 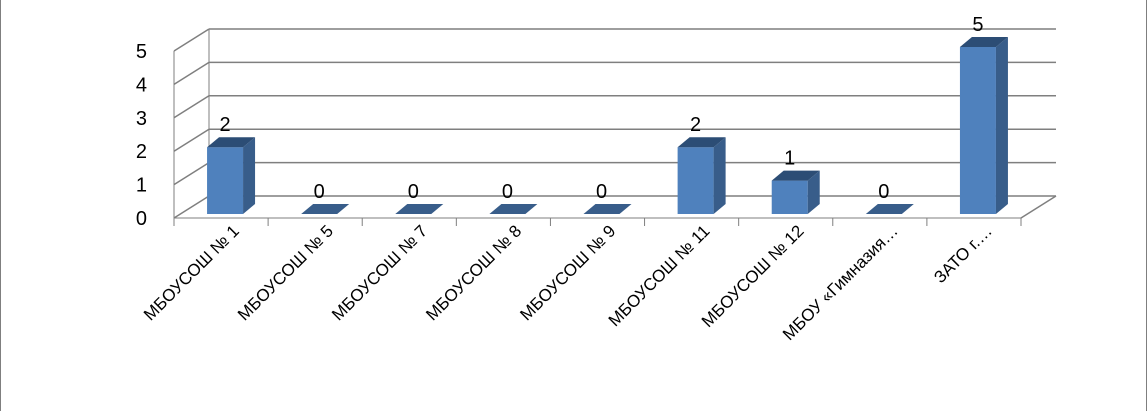 I want to click on category-label: МБОУСОШ № 11, so click(x=659, y=275).